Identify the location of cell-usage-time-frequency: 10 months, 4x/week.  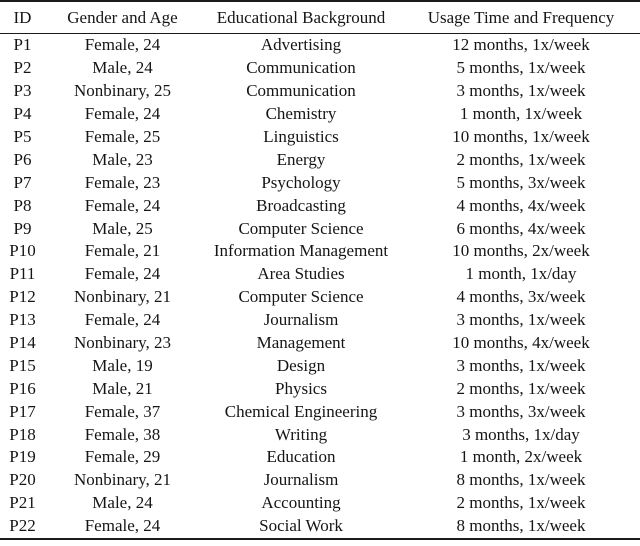
(521, 343).